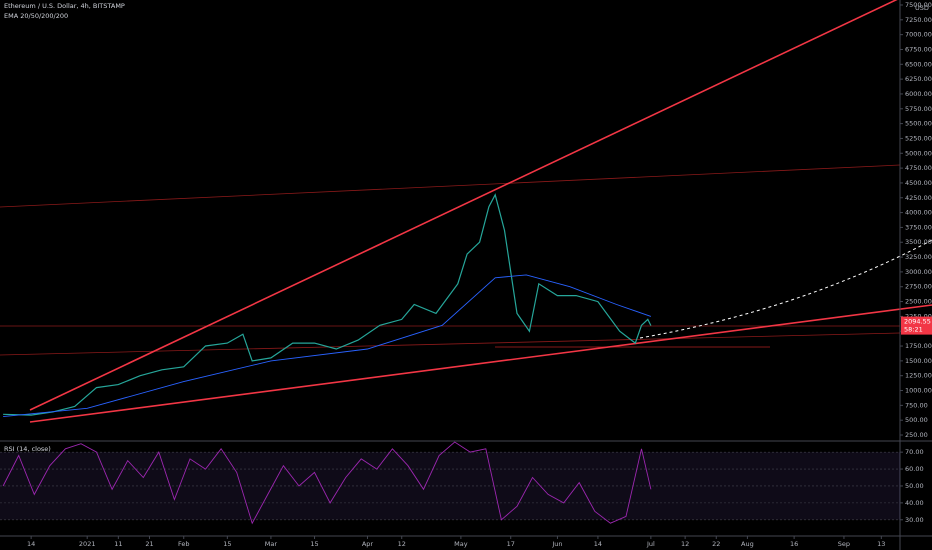 The width and height of the screenshot is (932, 550). What do you see at coordinates (918, 20) in the screenshot?
I see `y-tick-label: 7250.00` at bounding box center [918, 20].